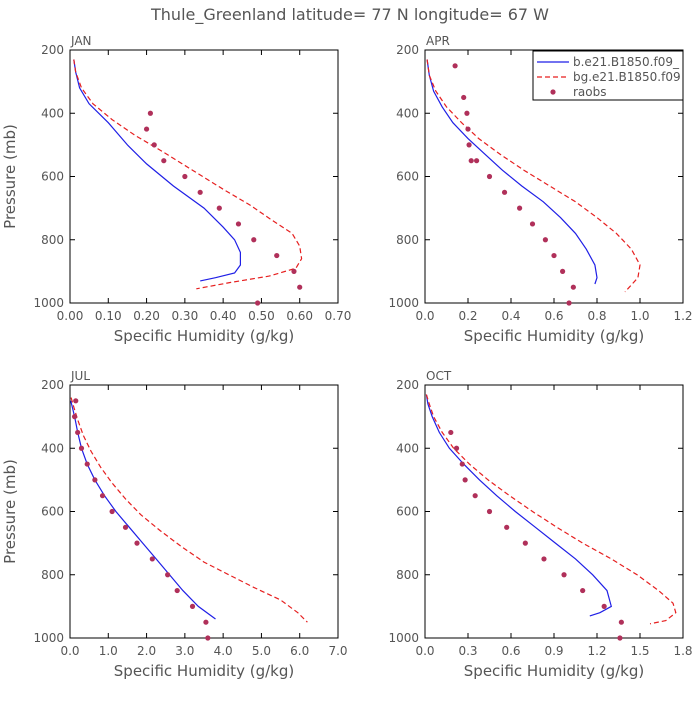  Describe the element at coordinates (10, 176) in the screenshot. I see `y-axis-label: Pressure (mb)` at that location.